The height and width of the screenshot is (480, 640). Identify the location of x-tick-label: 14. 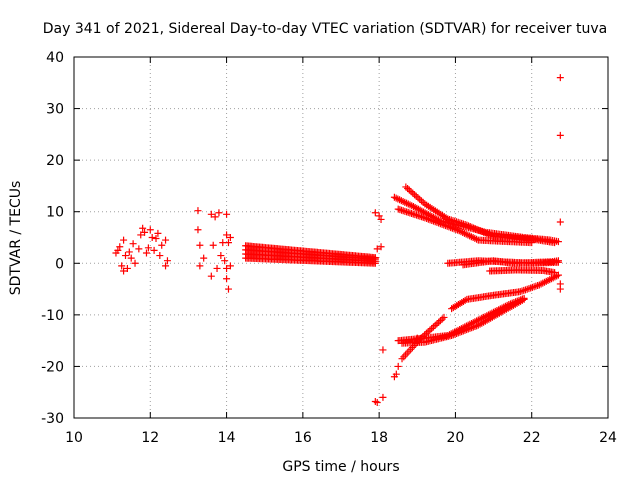
(227, 438).